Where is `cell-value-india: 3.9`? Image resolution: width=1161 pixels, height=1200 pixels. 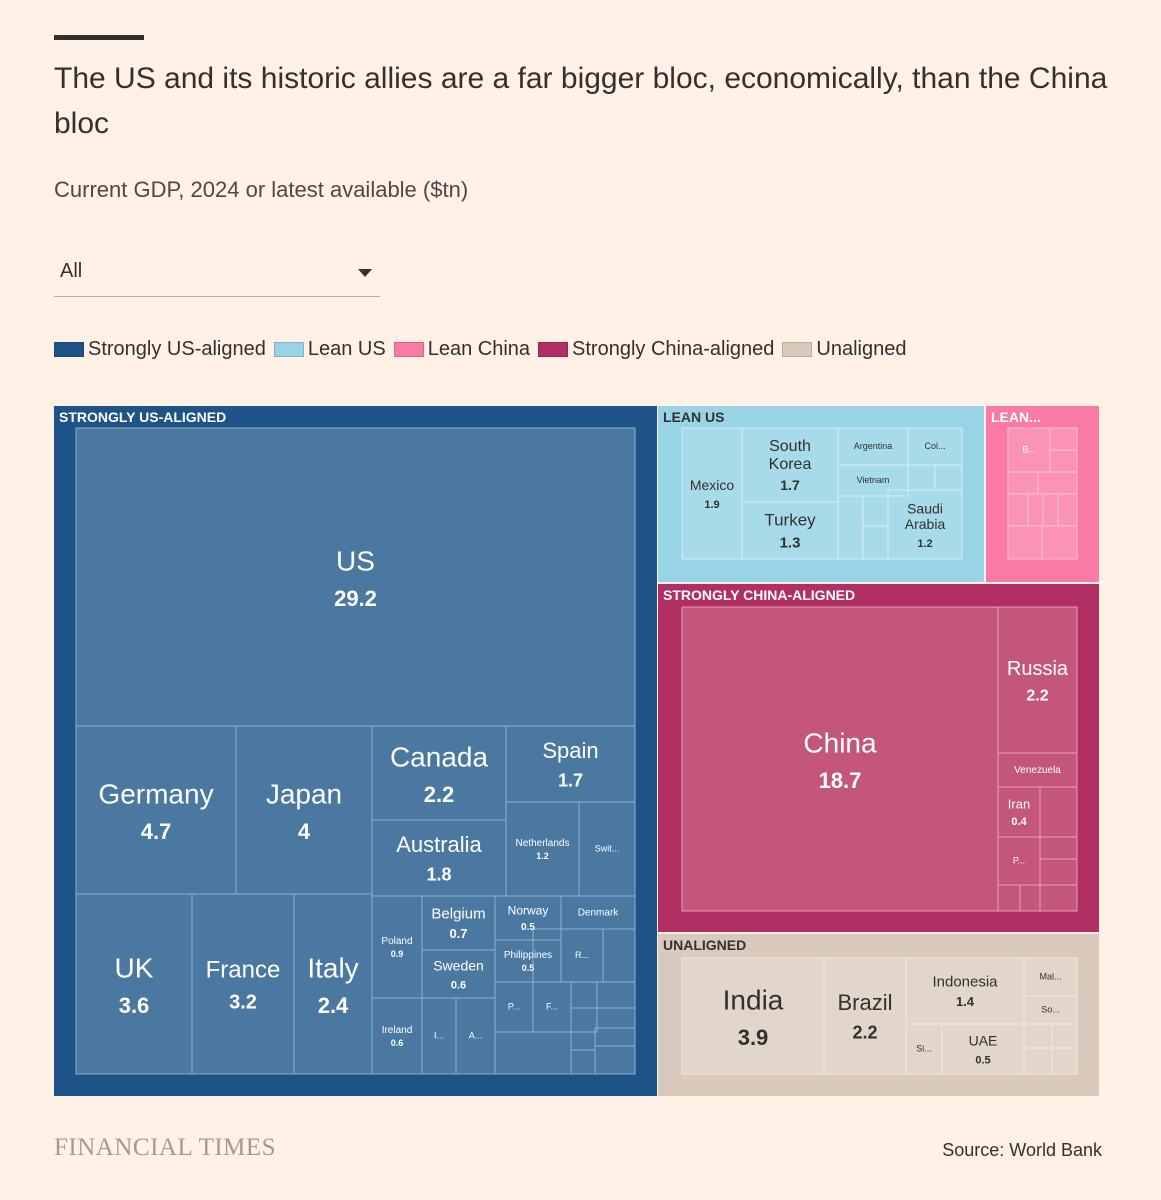
cell-value-india: 3.9 is located at coordinates (753, 1037).